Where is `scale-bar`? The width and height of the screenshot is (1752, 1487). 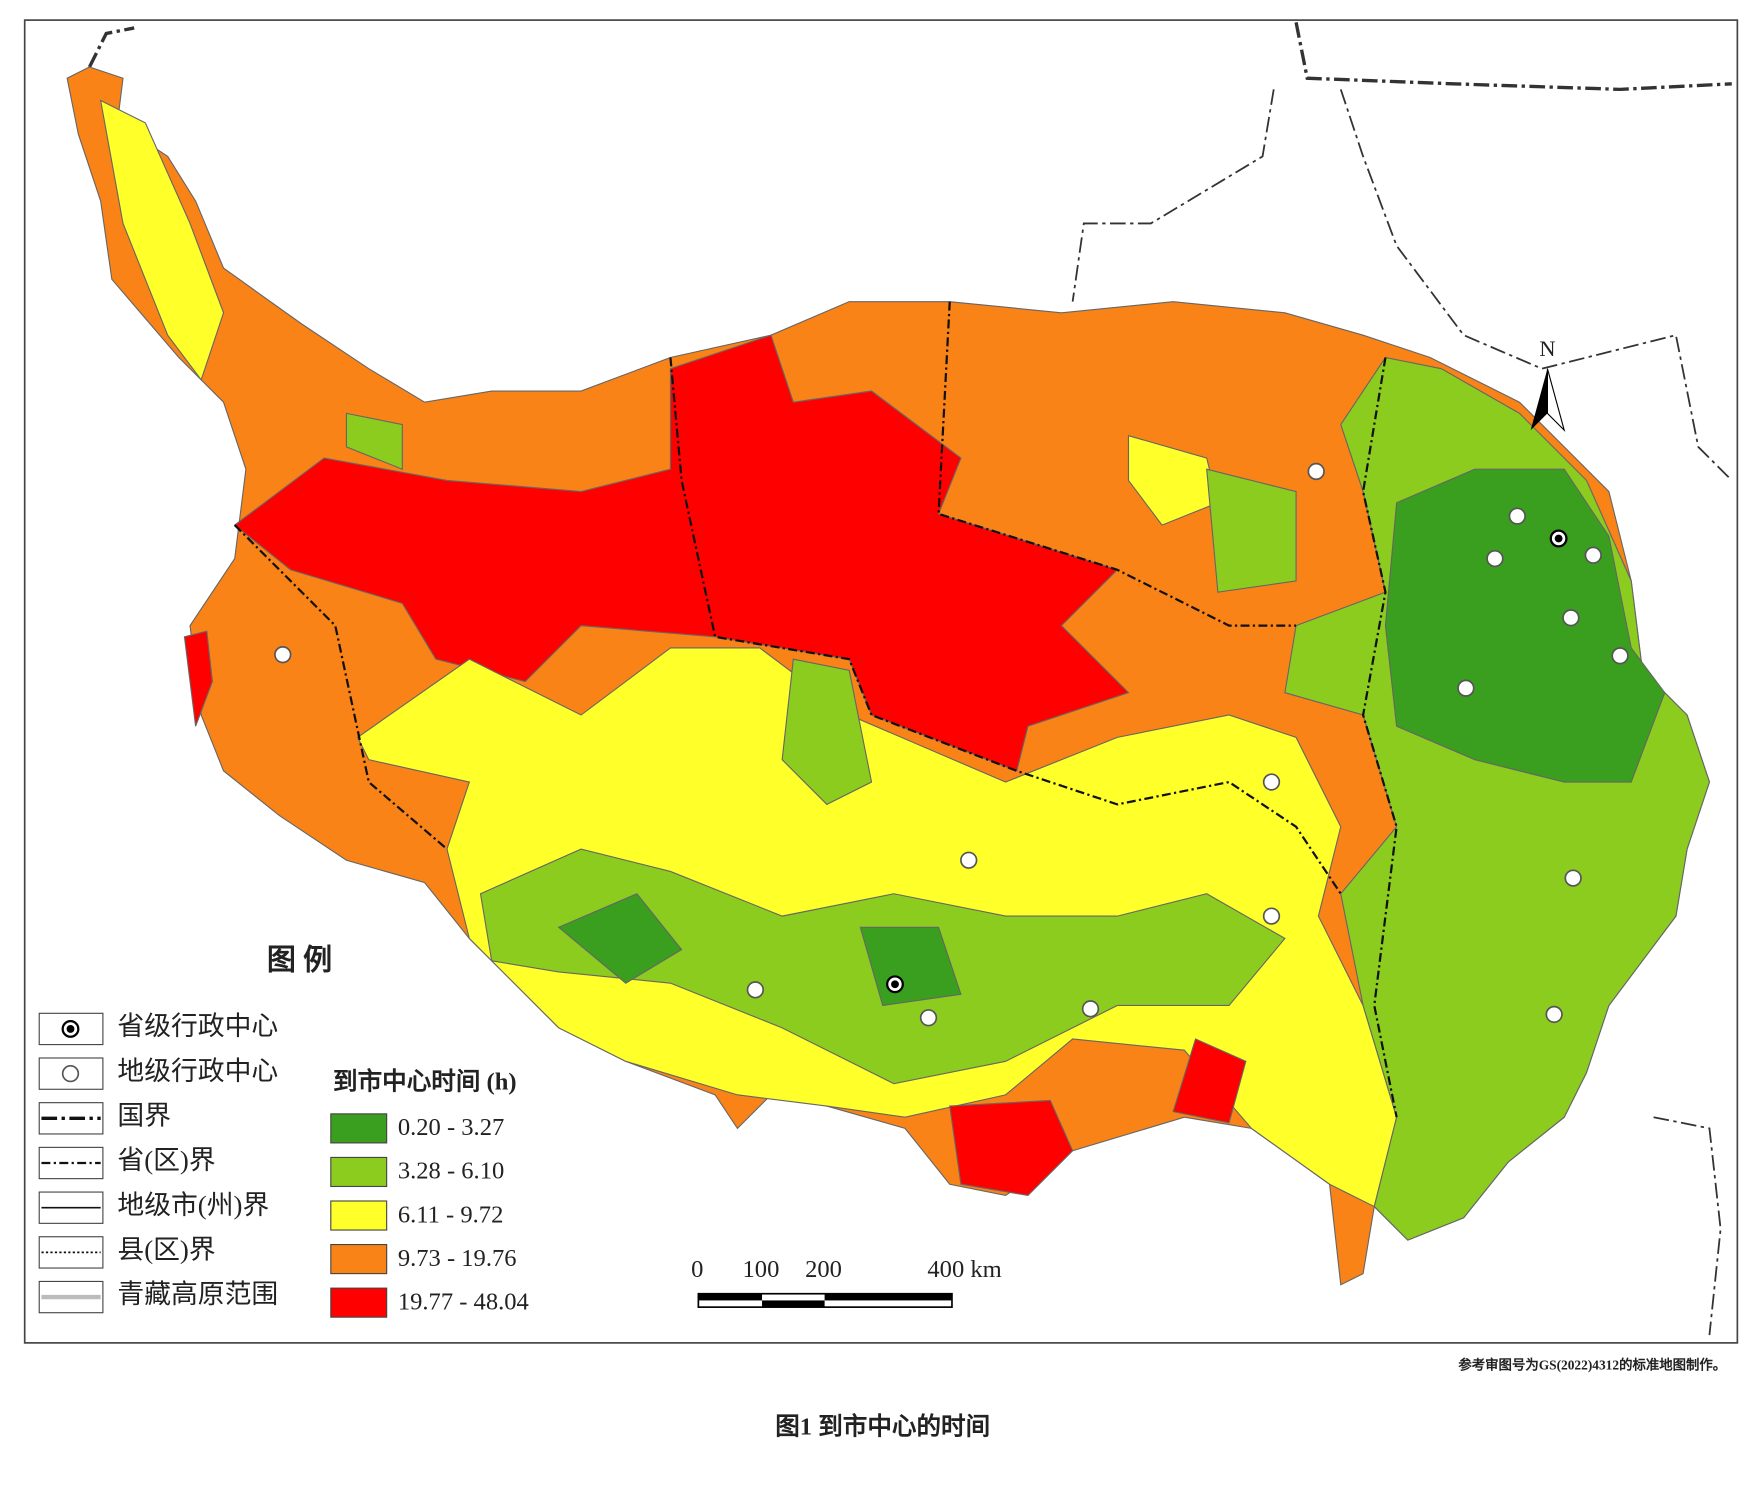
scale-bar is located at coordinates (825, 1300).